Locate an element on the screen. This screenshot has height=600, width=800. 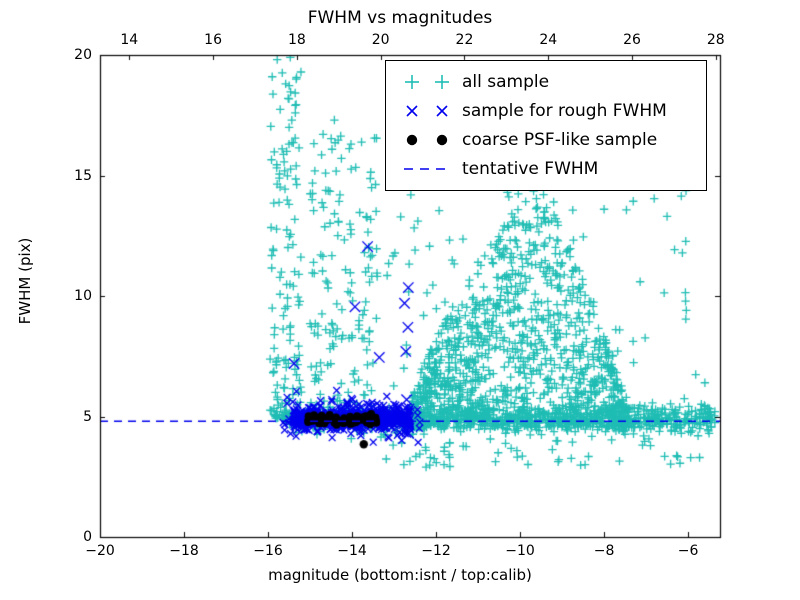
cross-marker-icon is located at coordinates (427, 111).